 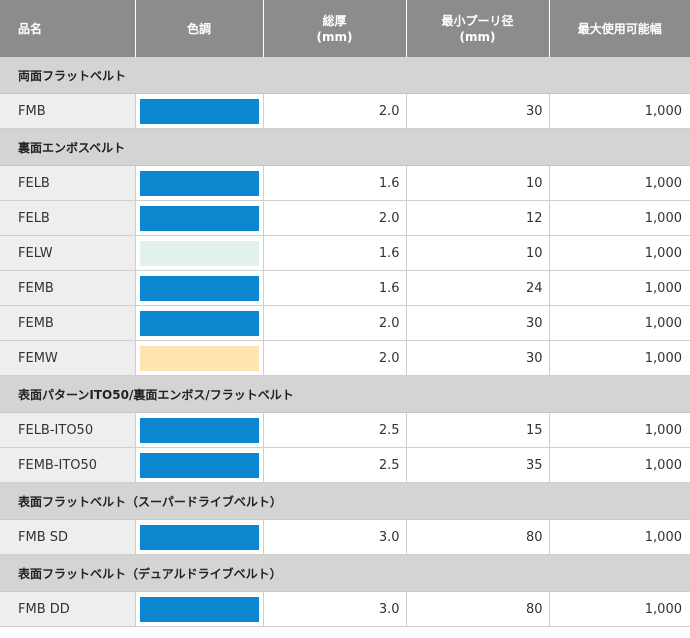 I want to click on section-header-row: 裏面エンボスベルト, so click(x=345, y=147).